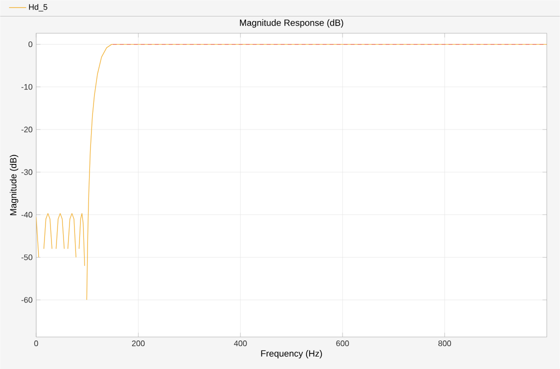 This screenshot has width=560, height=369. I want to click on chart-title: Magnitude Response (dB), so click(292, 23).